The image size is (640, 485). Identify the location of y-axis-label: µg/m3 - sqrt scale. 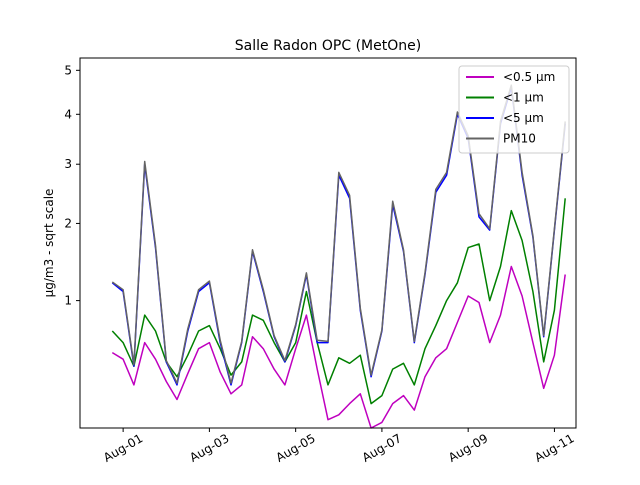
(49, 243).